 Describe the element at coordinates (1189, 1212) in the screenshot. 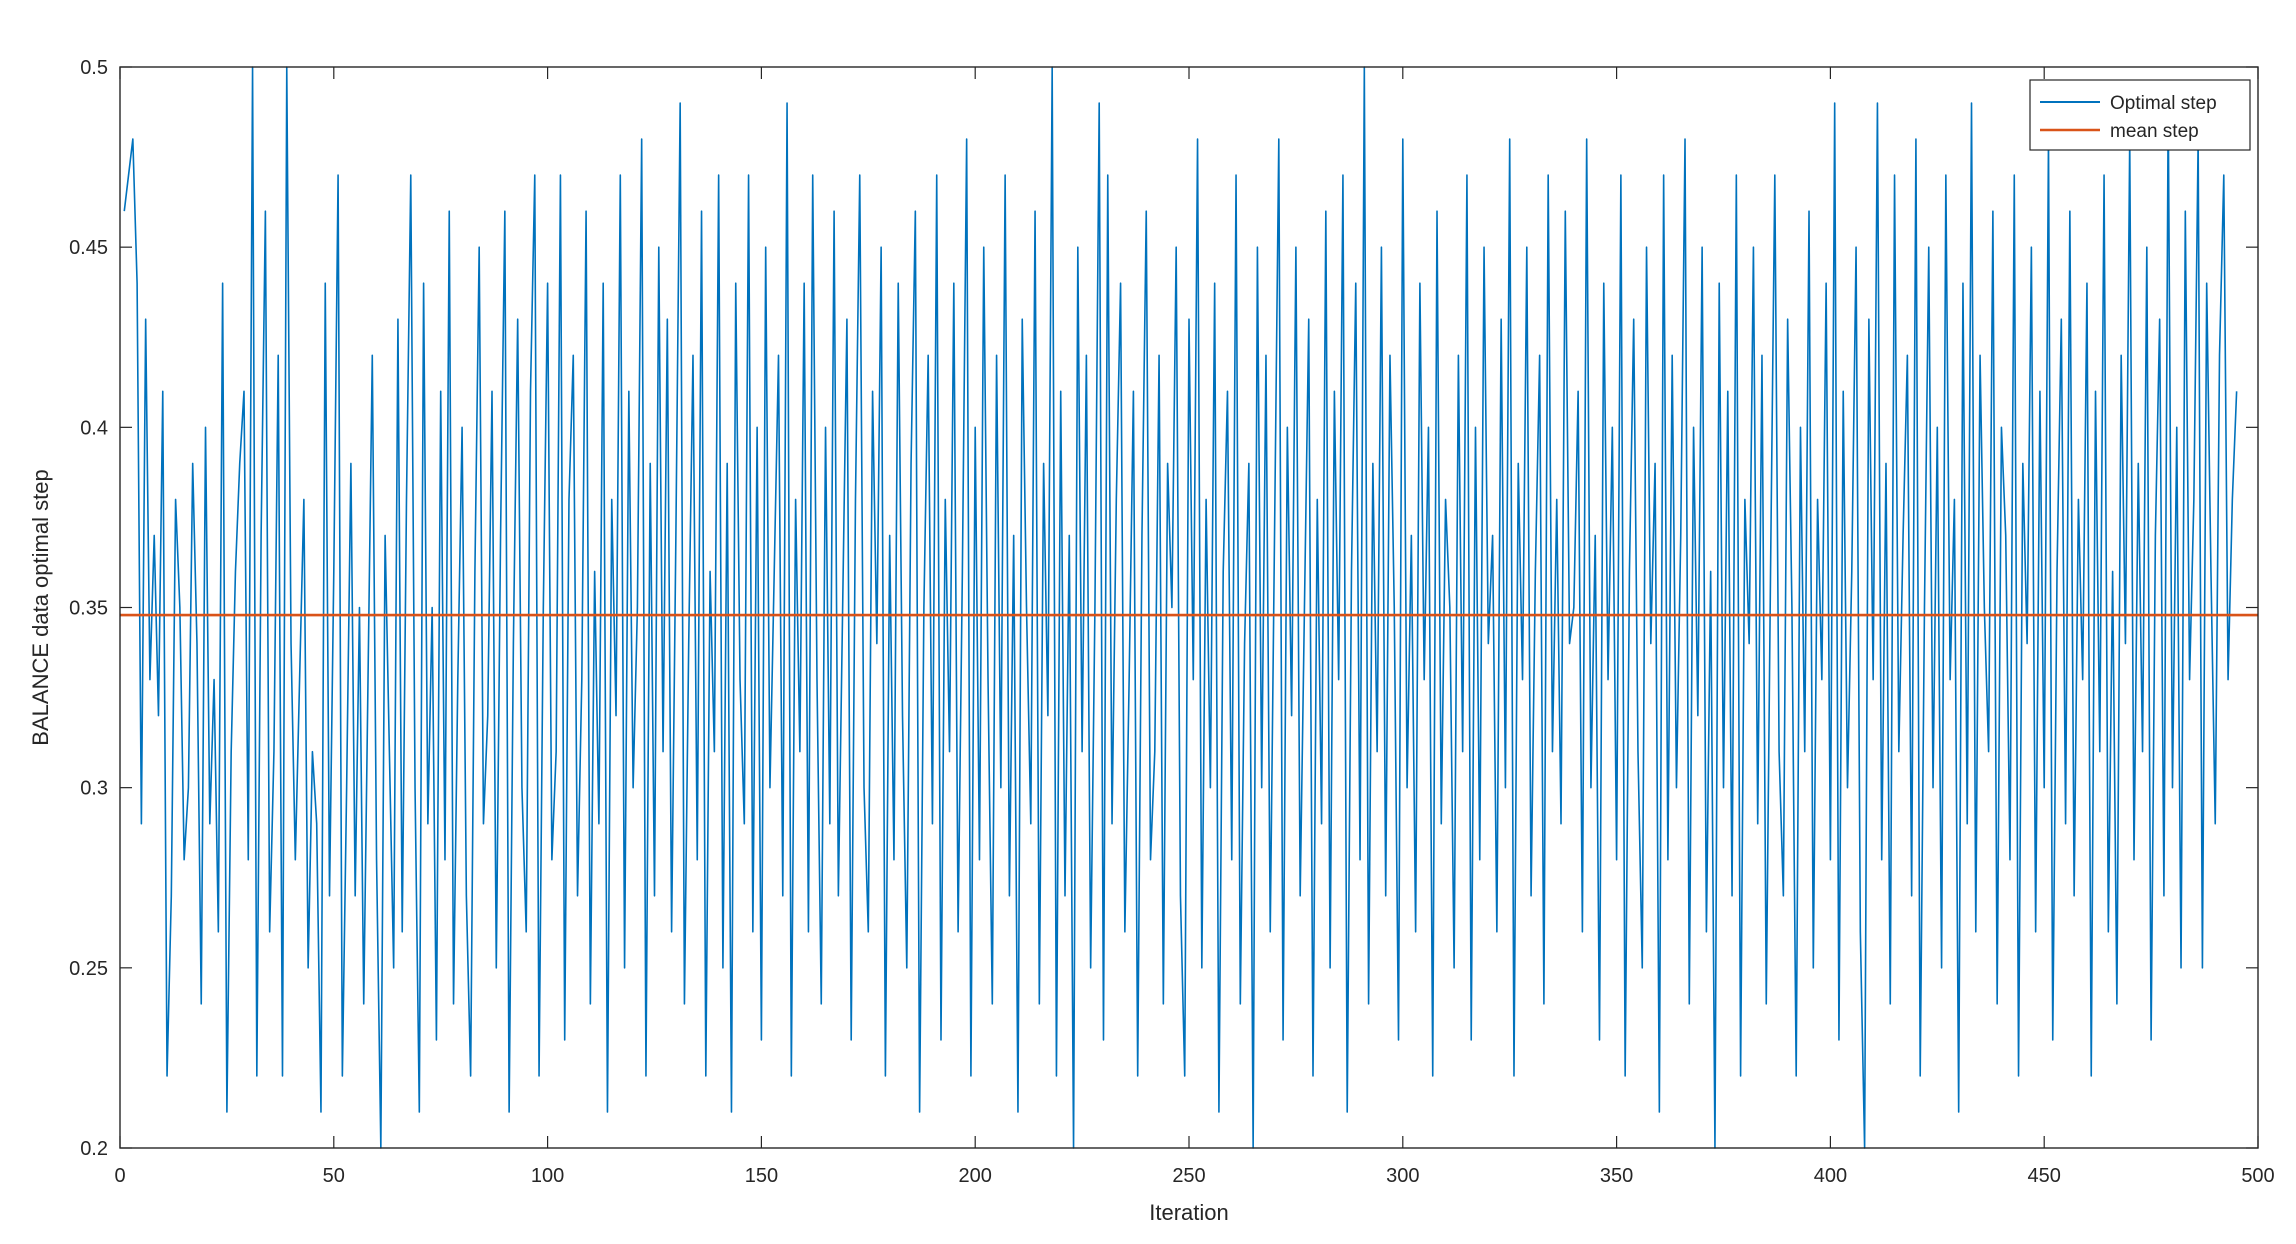

I see `x-axis-label: Iteration` at that location.